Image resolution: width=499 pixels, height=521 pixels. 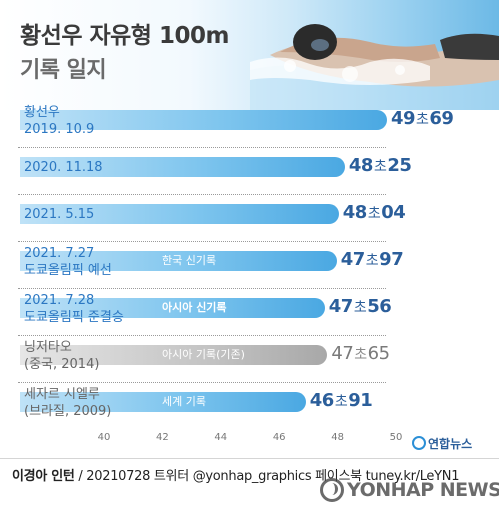 I want to click on row-label-line: 2021. 5.15, so click(x=59, y=214).